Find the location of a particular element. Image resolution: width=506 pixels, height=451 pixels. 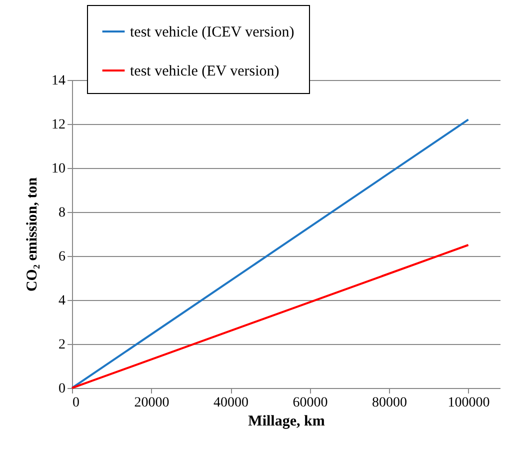

x-tick-label: 40000 is located at coordinates (231, 403).